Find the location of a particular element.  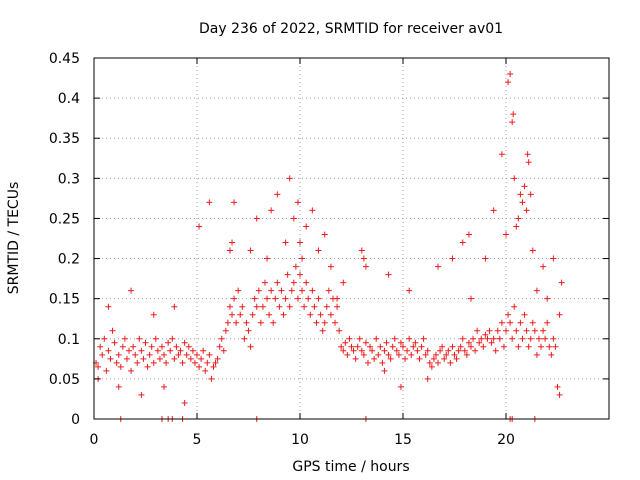

y-axis-label: SRMTID / TECUs is located at coordinates (14, 238).